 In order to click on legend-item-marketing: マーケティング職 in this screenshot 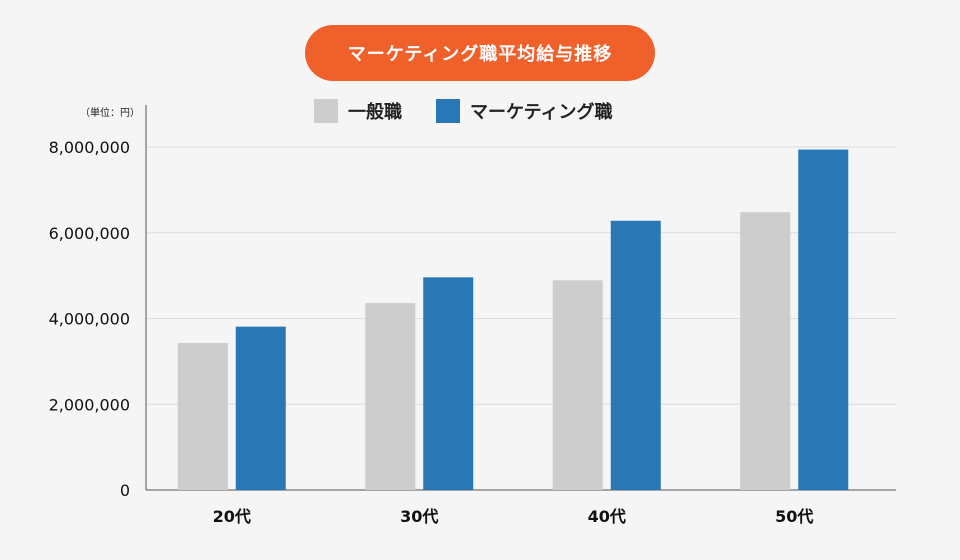, I will do `click(524, 111)`.